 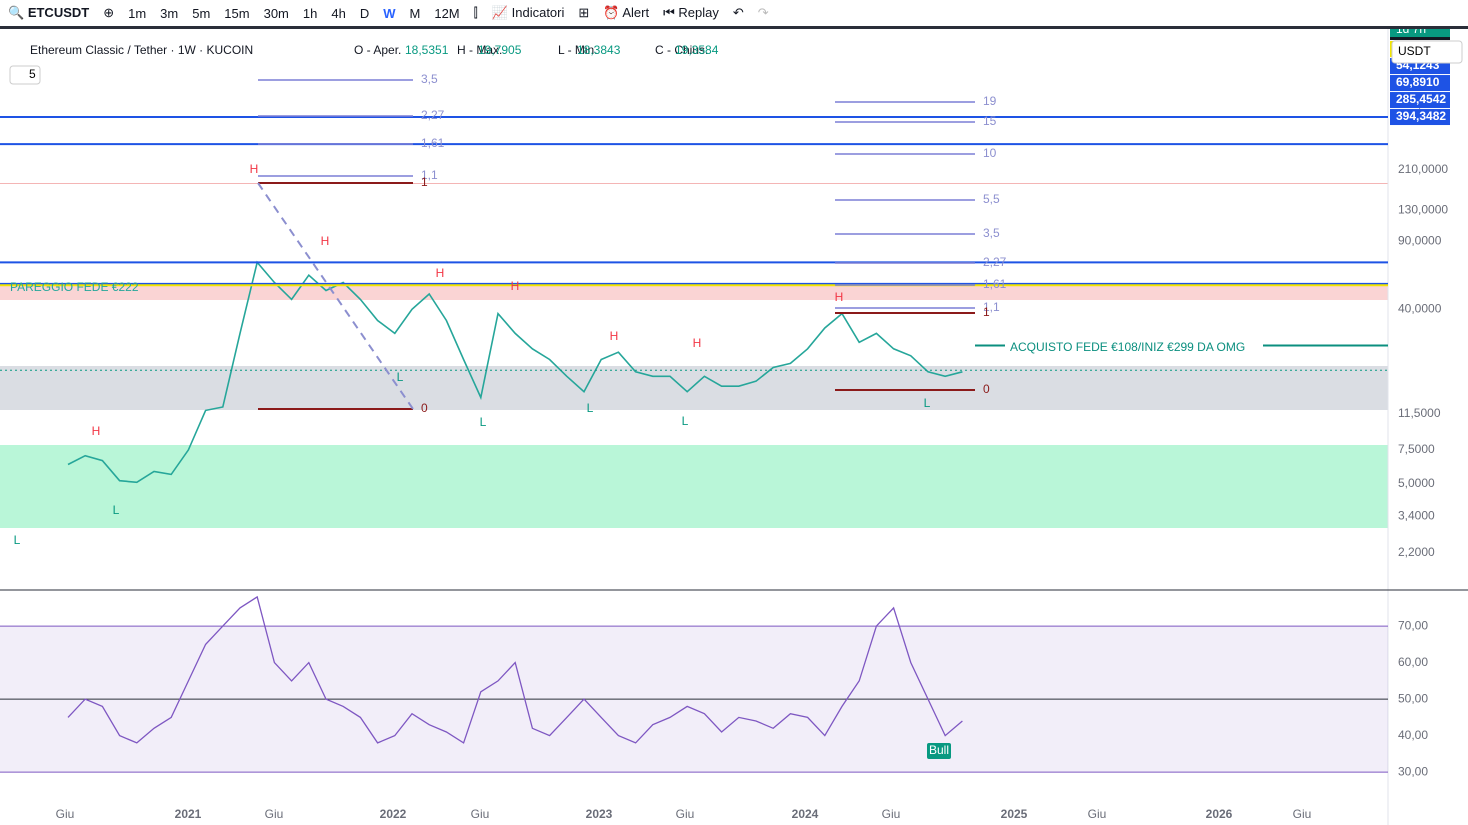 I want to click on interval: 3m, so click(x=169, y=13).